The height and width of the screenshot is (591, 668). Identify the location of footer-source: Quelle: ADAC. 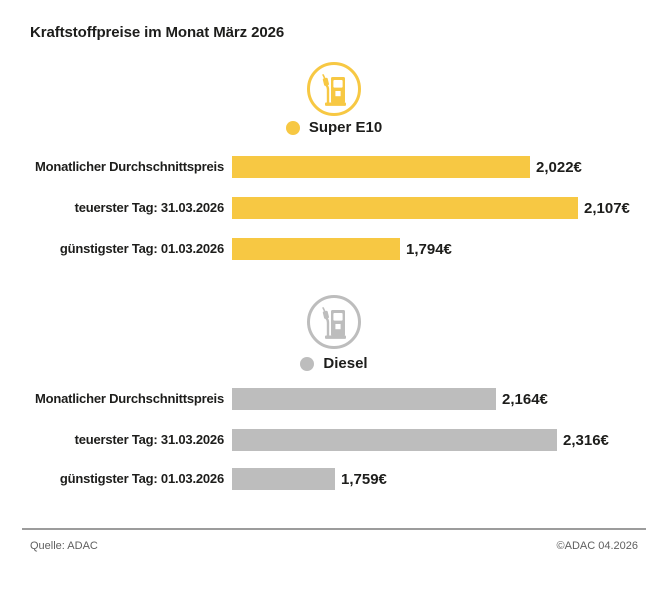
(64, 546).